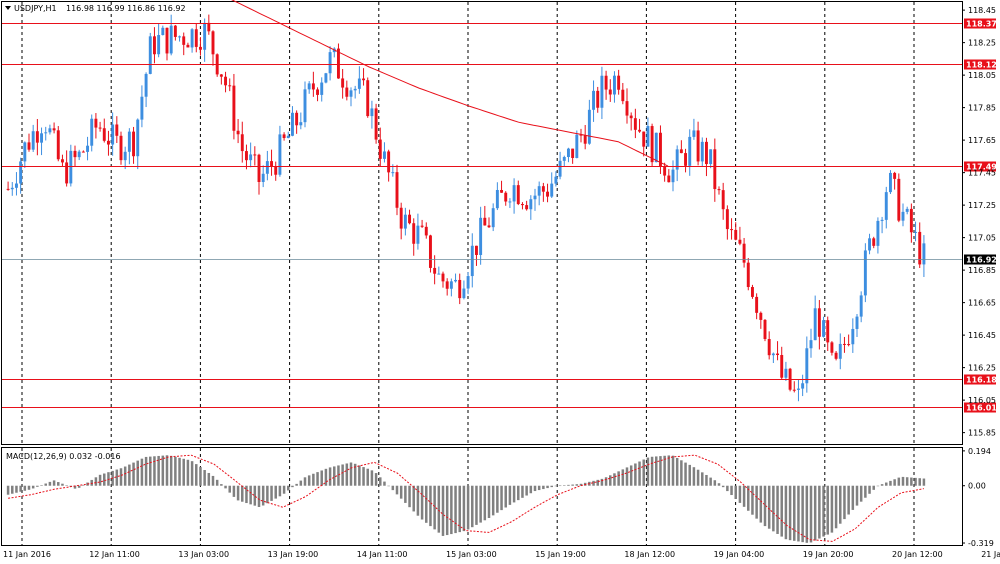  Describe the element at coordinates (499, 379) in the screenshot. I see `level-line: 116.18` at that location.